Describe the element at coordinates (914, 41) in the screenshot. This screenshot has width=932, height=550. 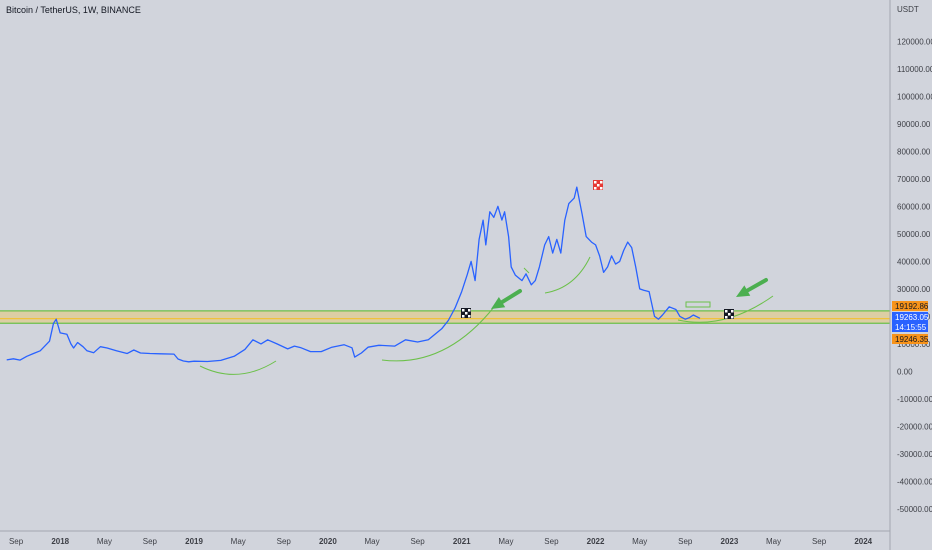
I see `price-tick-label: 120000.00` at that location.